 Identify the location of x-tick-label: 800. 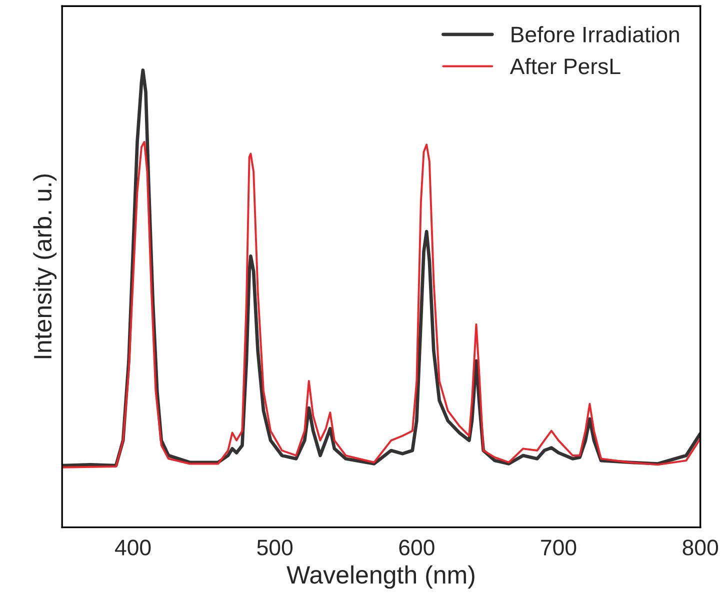
(700, 548).